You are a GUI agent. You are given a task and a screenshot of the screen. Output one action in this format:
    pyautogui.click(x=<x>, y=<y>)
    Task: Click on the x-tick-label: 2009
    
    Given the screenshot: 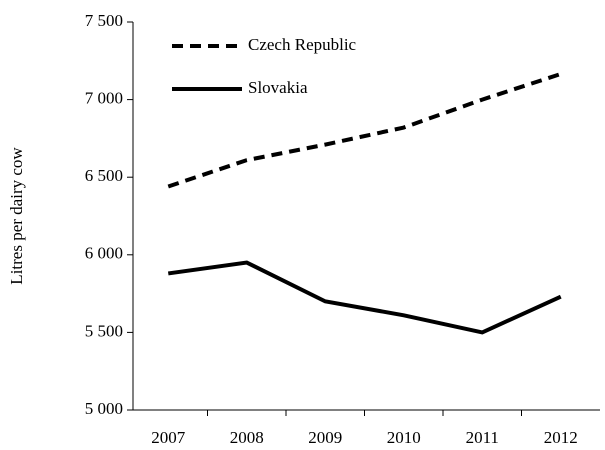 What is the action you would take?
    pyautogui.click(x=325, y=437)
    